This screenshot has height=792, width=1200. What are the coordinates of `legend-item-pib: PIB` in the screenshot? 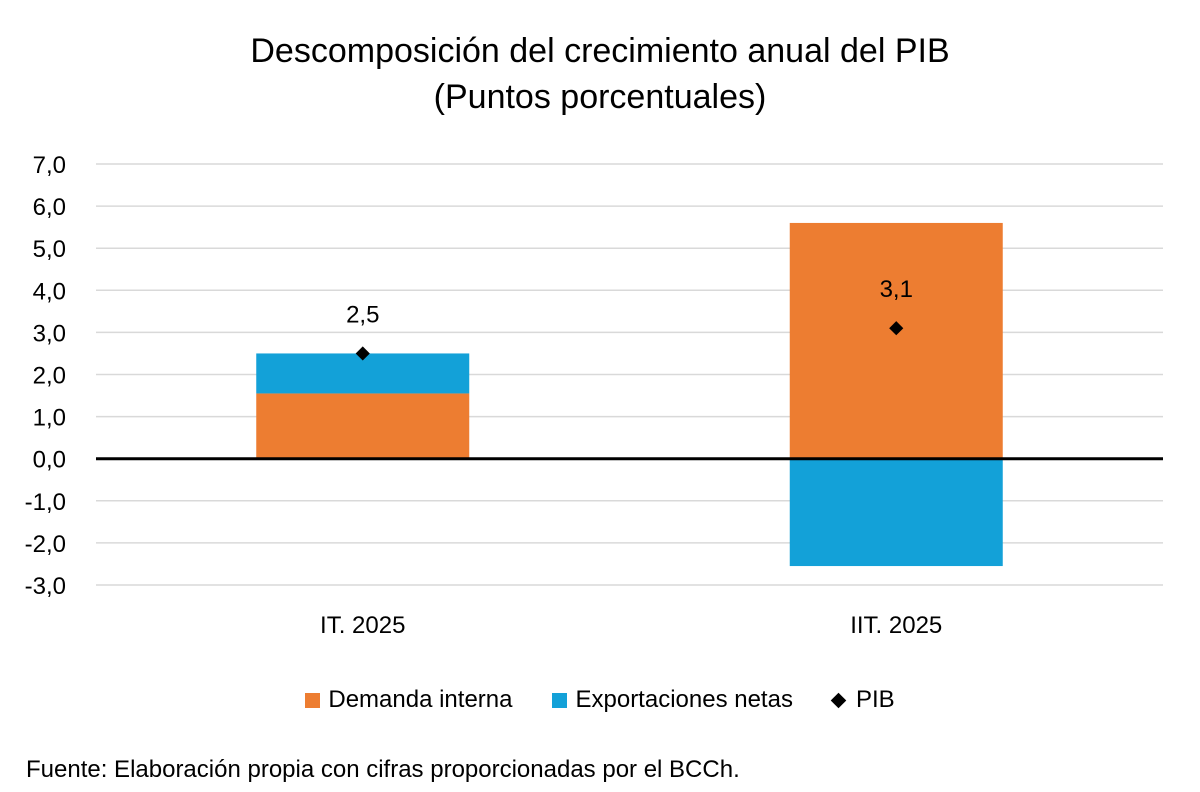 It's located at (862, 700).